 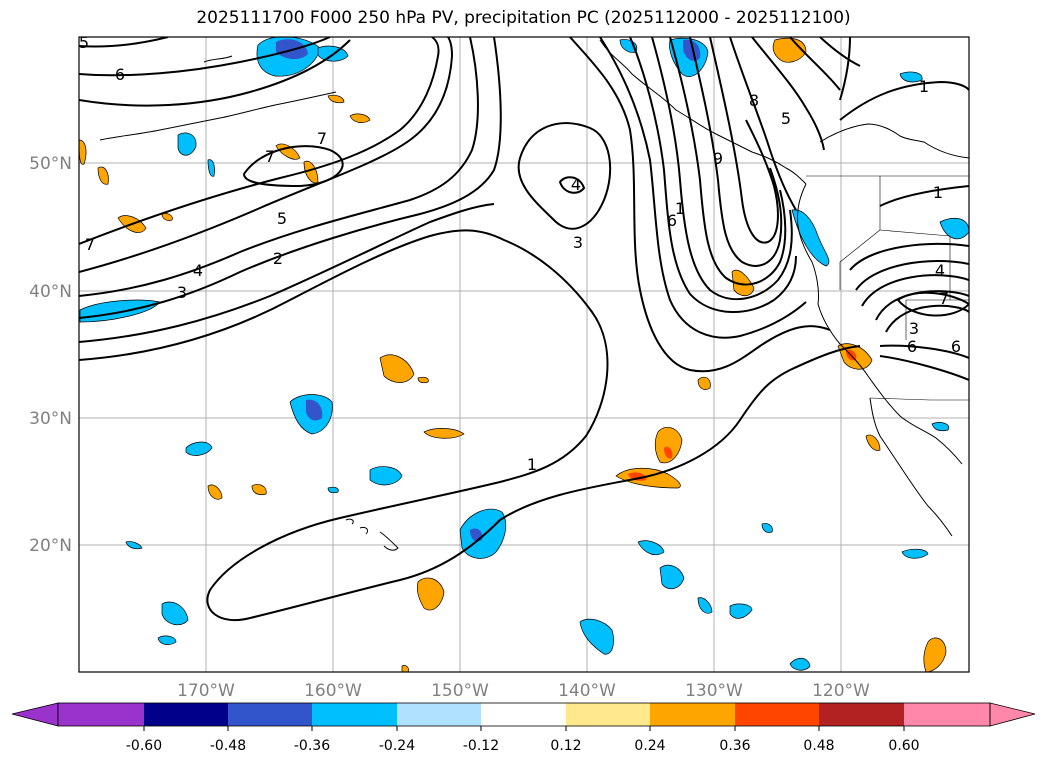 I want to click on colorbar-tick-label: -0.12, so click(x=481, y=746).